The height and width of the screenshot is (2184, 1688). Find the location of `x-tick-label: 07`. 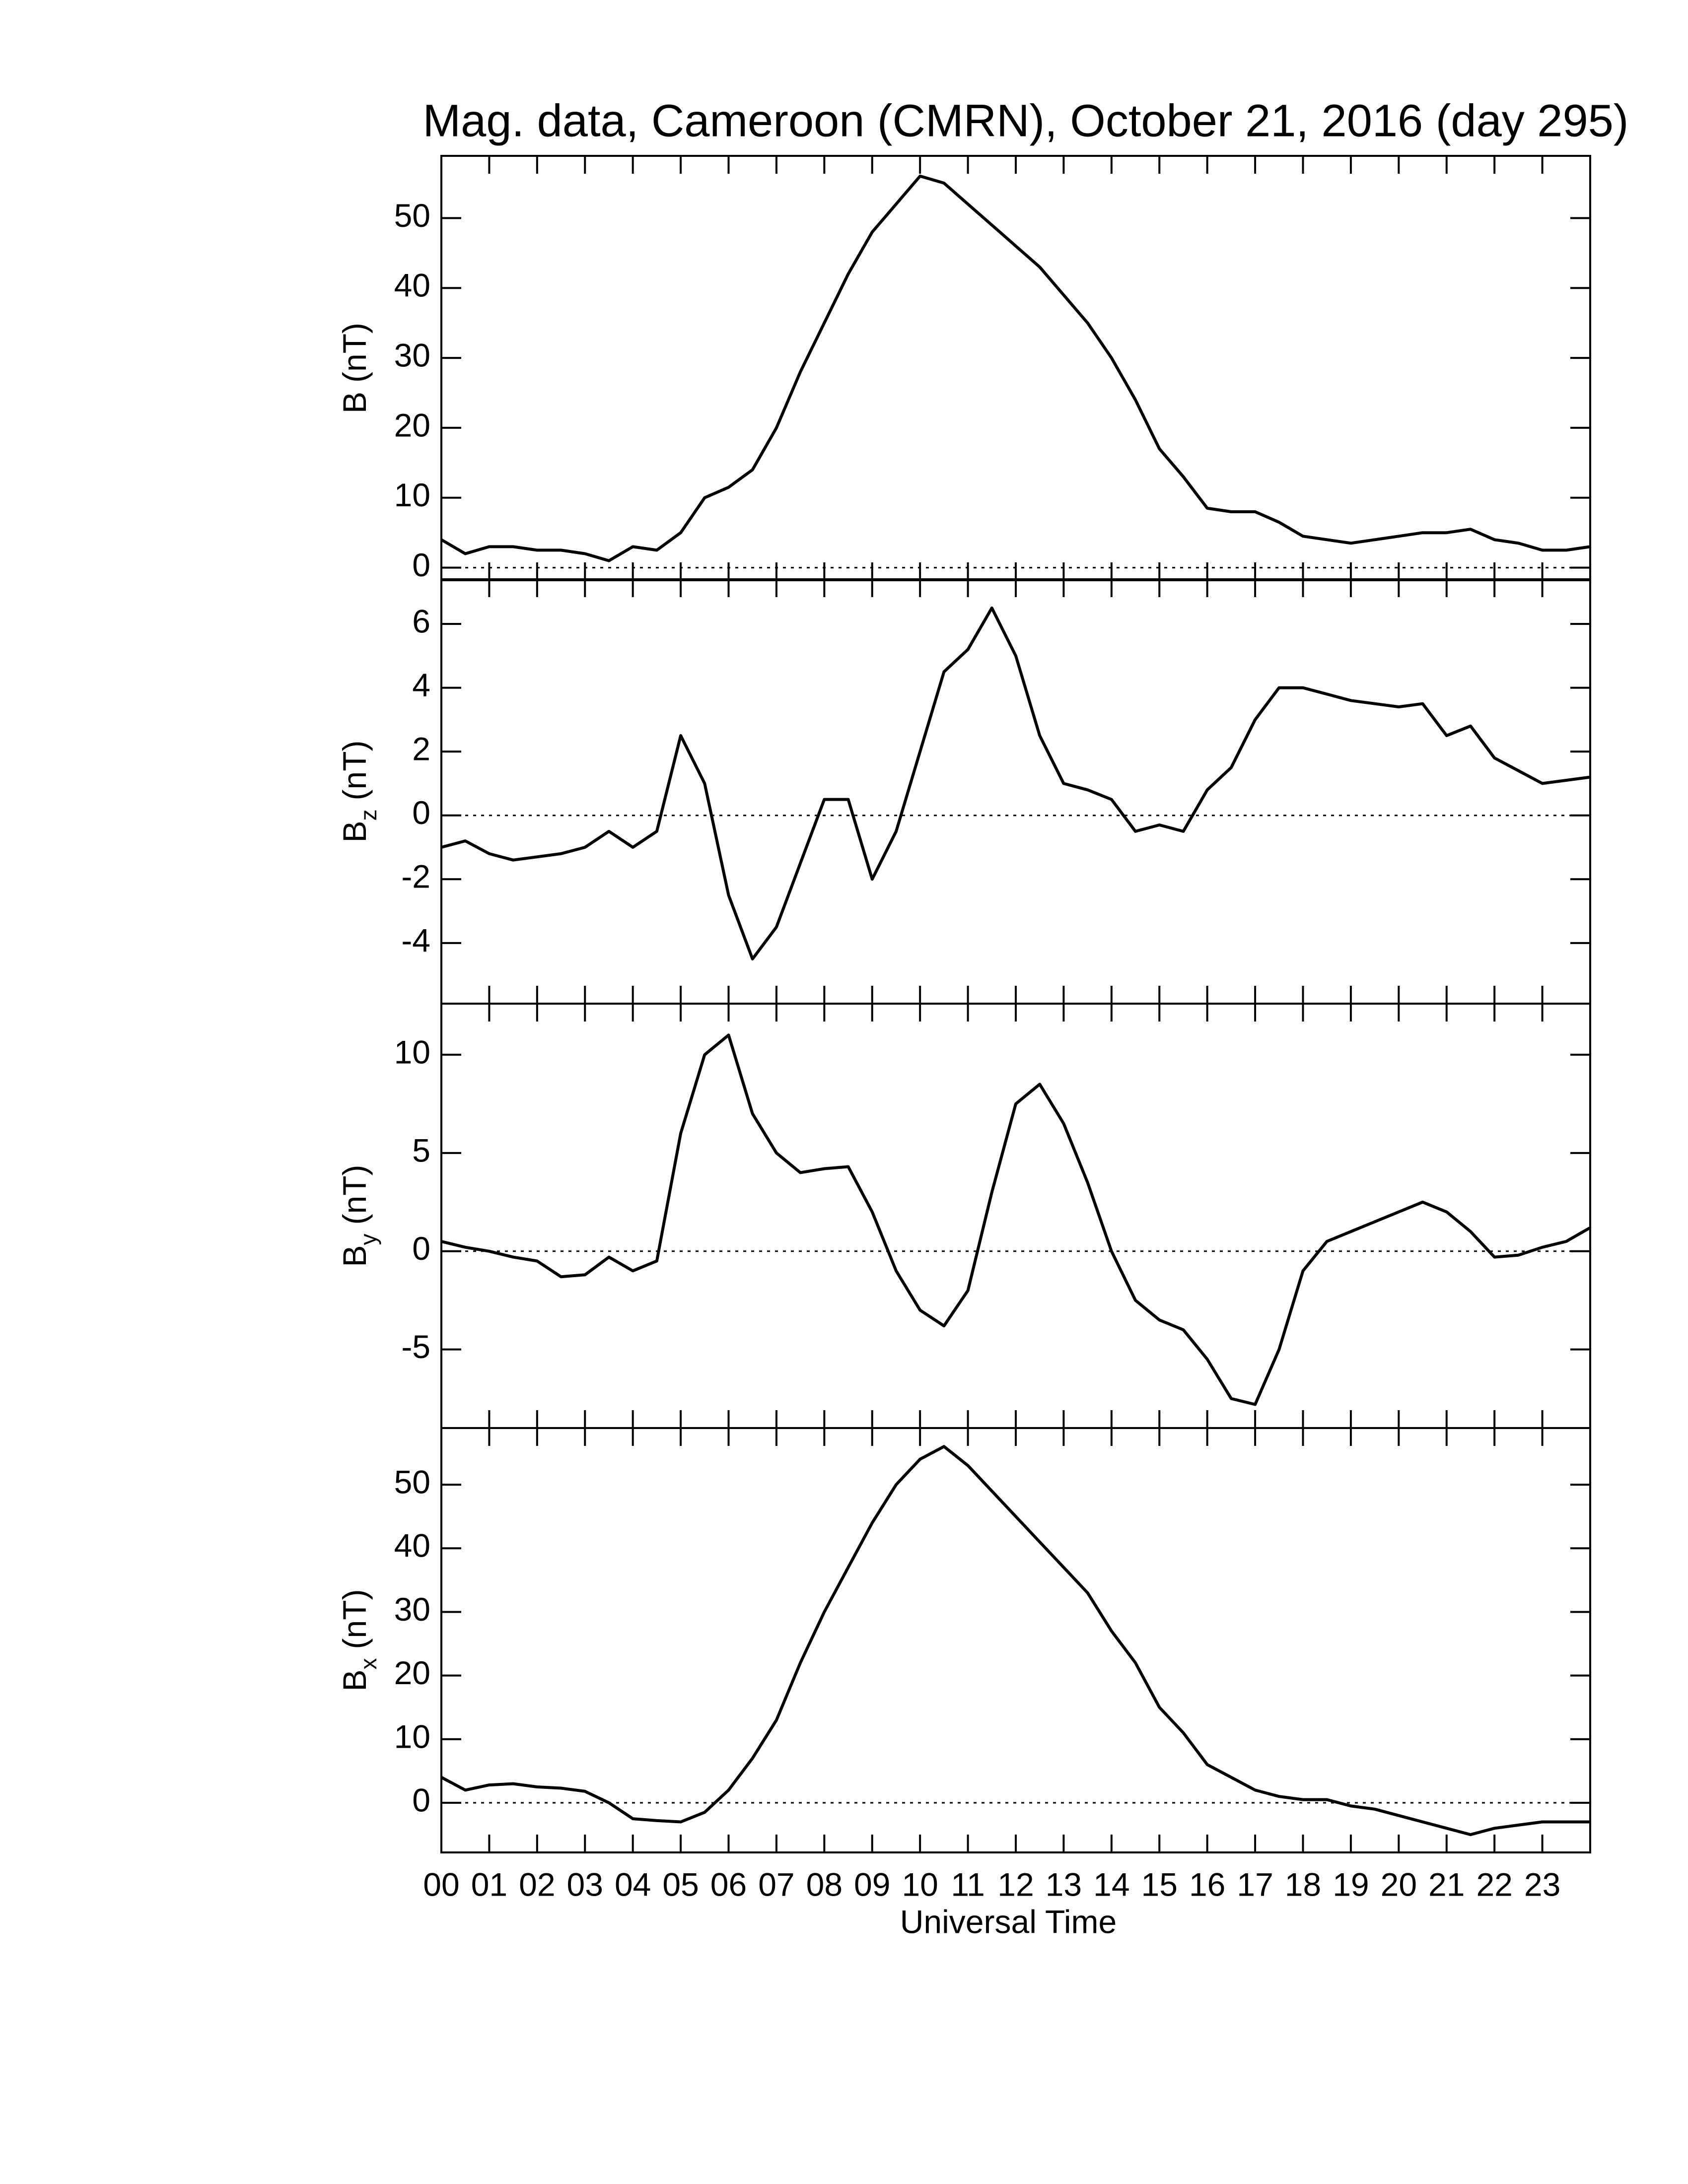

x-tick-label: 07 is located at coordinates (776, 1884).